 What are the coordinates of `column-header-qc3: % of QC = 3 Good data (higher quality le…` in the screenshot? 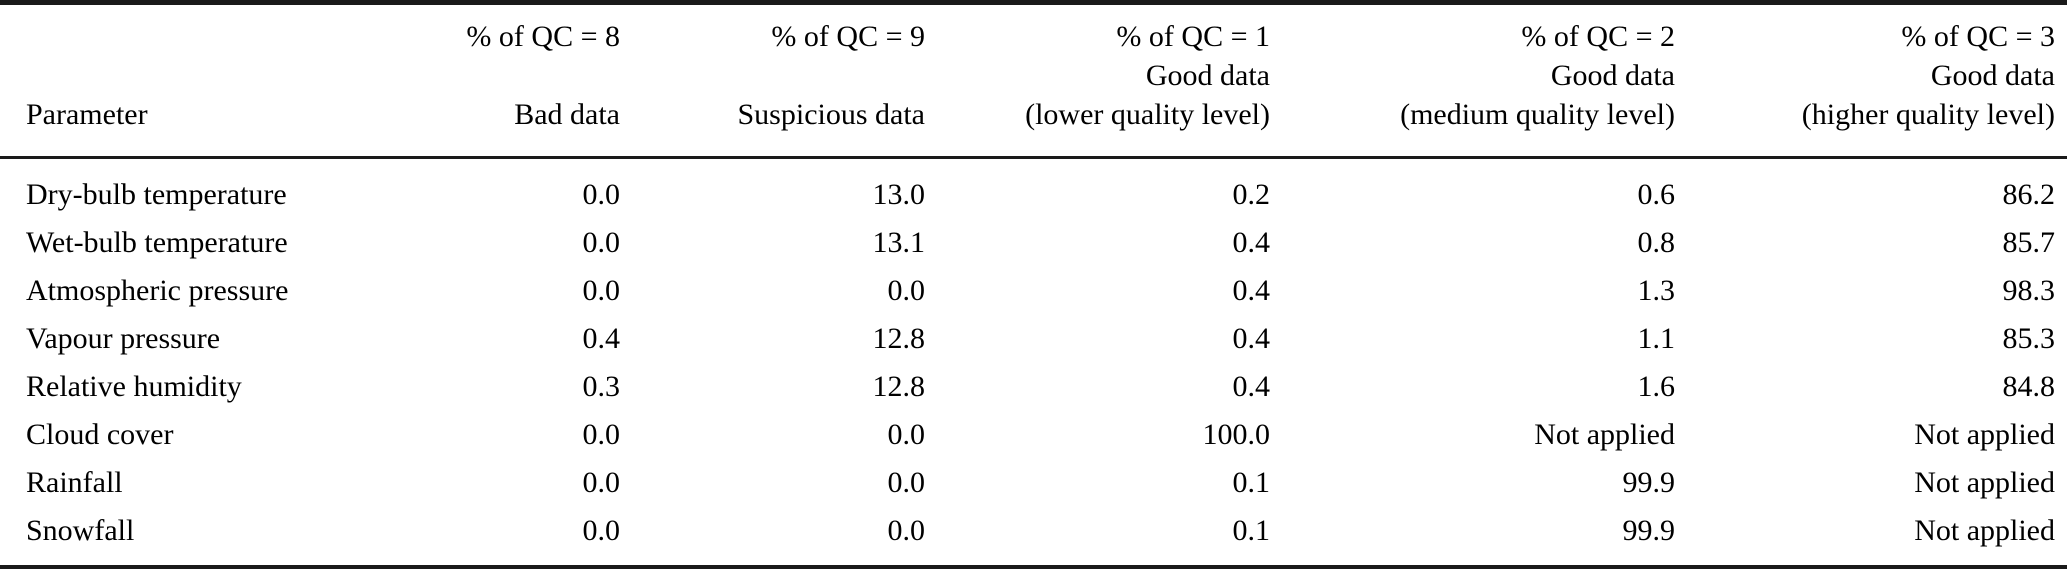 It's located at (1871, 80).